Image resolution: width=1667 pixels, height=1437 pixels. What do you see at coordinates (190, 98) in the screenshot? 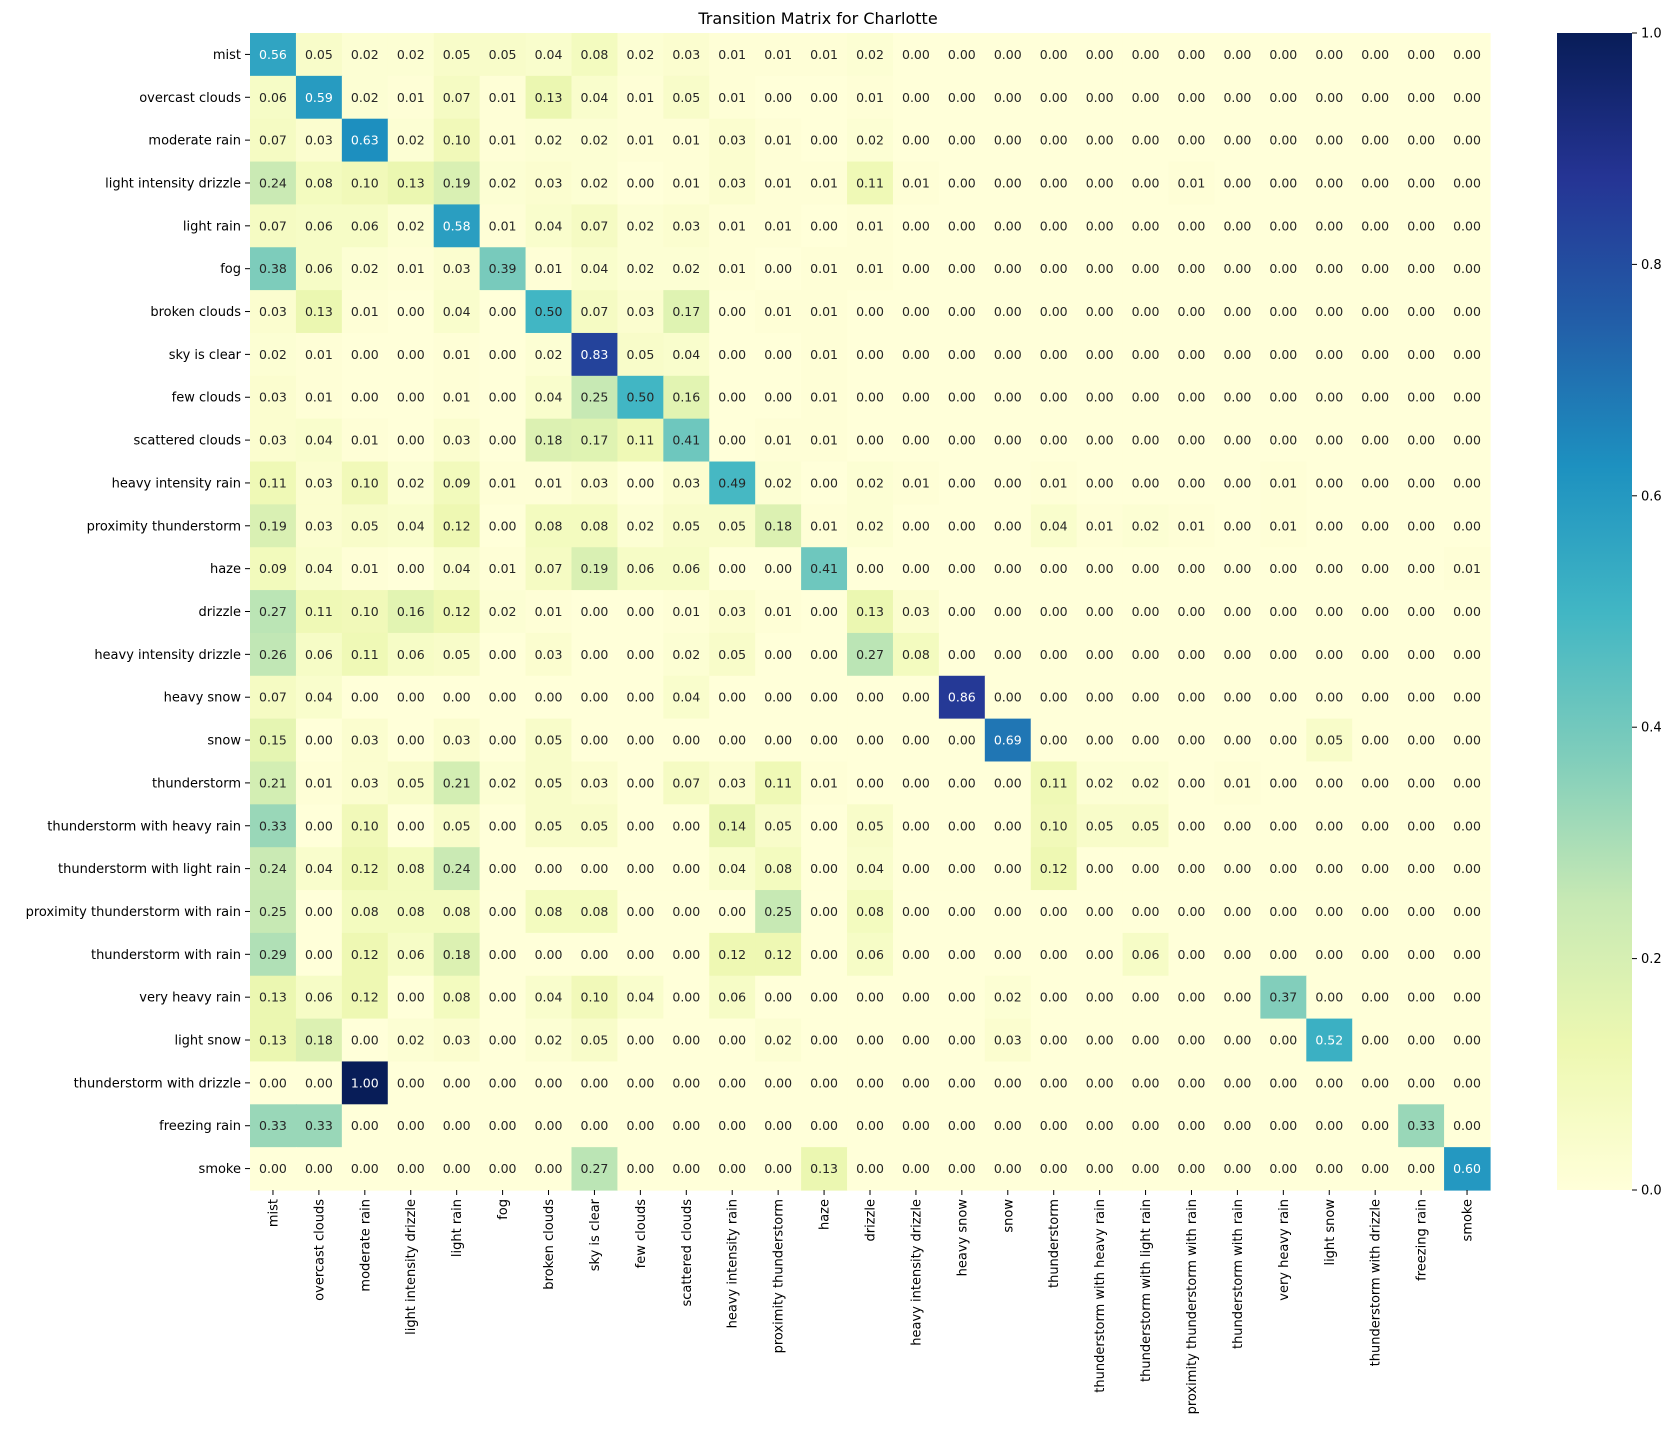
I see `y-tick-label: overcast clouds` at bounding box center [190, 98].